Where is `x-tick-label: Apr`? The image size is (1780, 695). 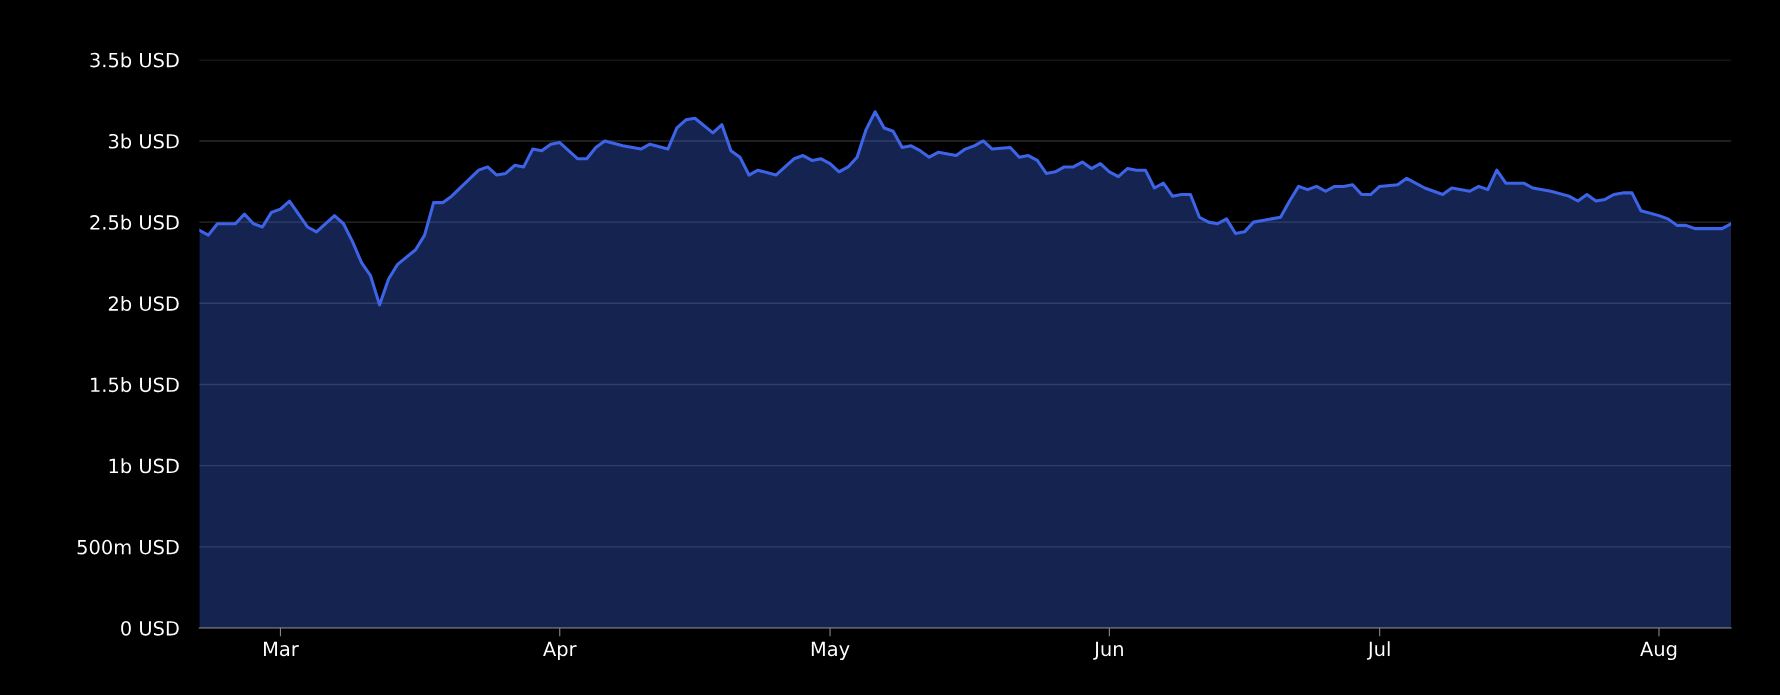 x-tick-label: Apr is located at coordinates (560, 651).